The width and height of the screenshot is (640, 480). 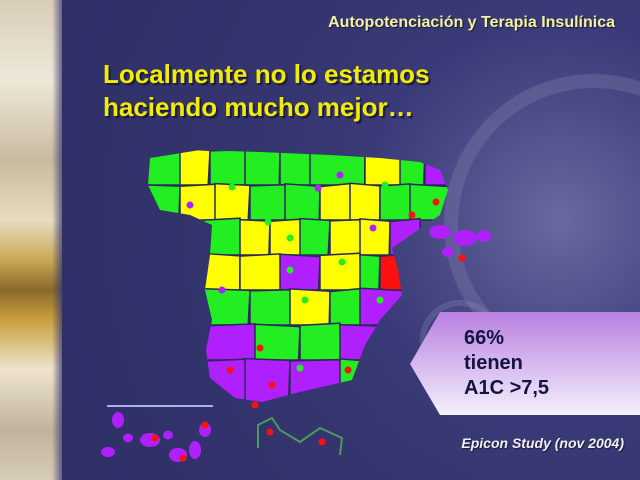 I want to click on callout-percent: 66%, so click(x=484, y=338).